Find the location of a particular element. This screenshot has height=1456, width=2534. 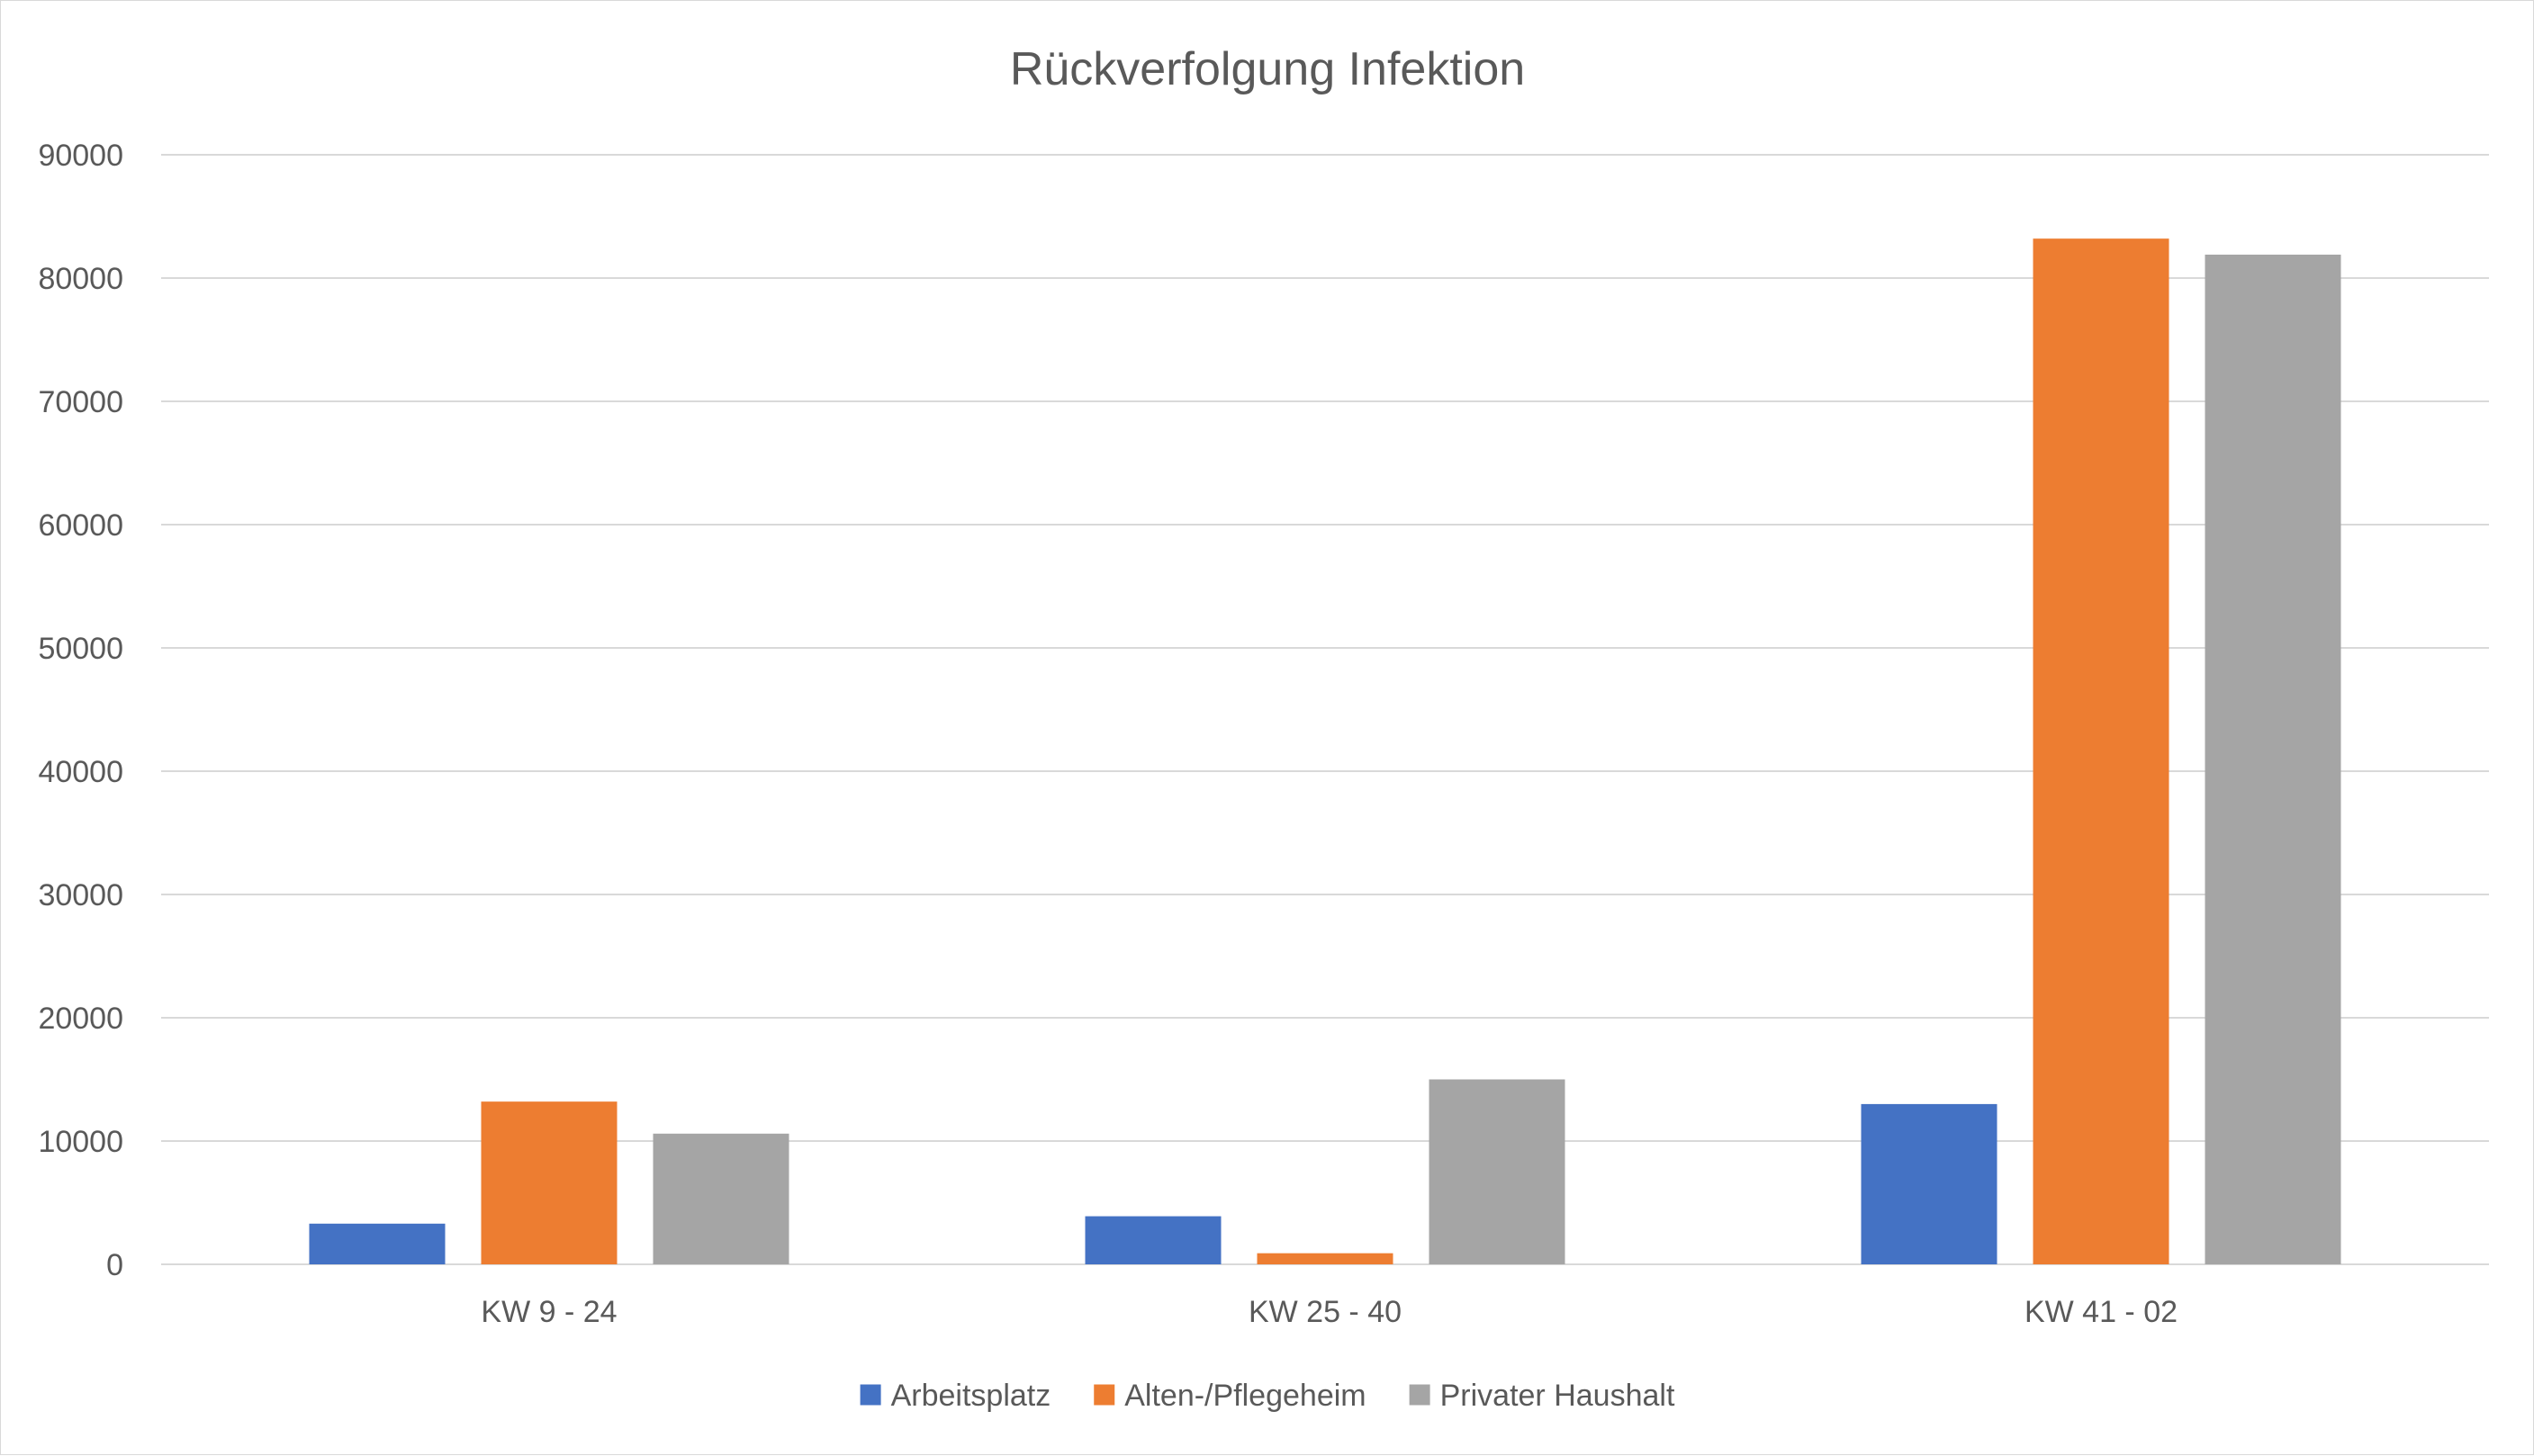

x-axis-categories: KW 9 - 24 KW 25 - 40 KW 41 - 02 is located at coordinates (1329, 1312).